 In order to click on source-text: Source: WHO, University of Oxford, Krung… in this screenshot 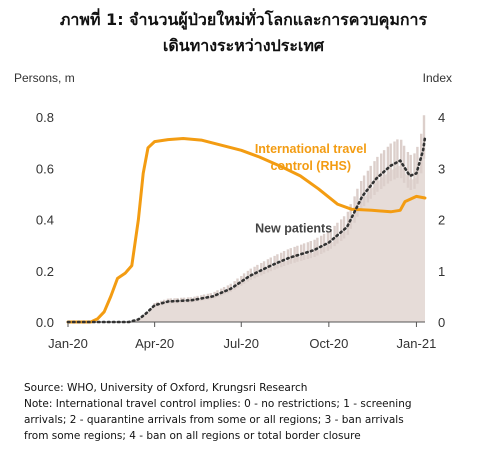, I will do `click(166, 388)`.